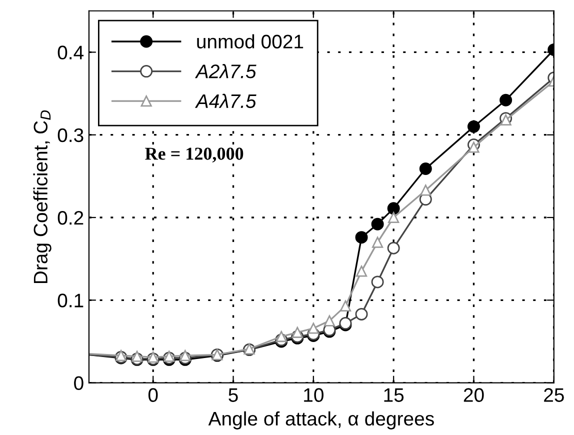 Image resolution: width=574 pixels, height=435 pixels. What do you see at coordinates (153, 395) in the screenshot?
I see `x-tick-label: 0` at bounding box center [153, 395].